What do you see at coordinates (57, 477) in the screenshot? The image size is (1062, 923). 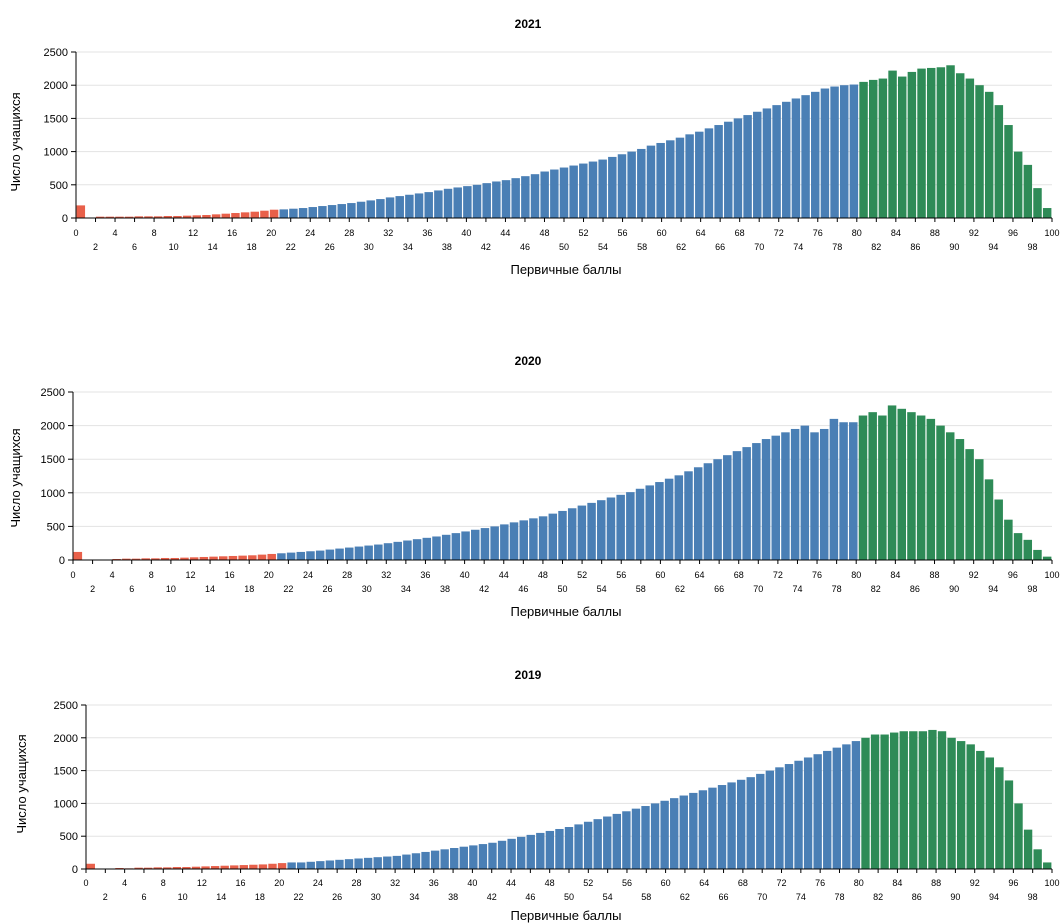 I see `y-axis: 0 500 1000 1500 2000 2500` at bounding box center [57, 477].